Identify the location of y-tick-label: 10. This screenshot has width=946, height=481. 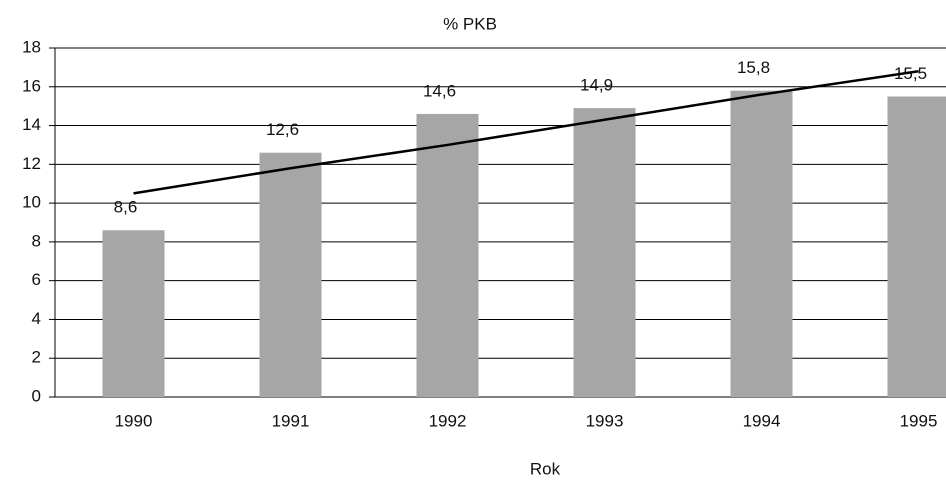
(31, 202).